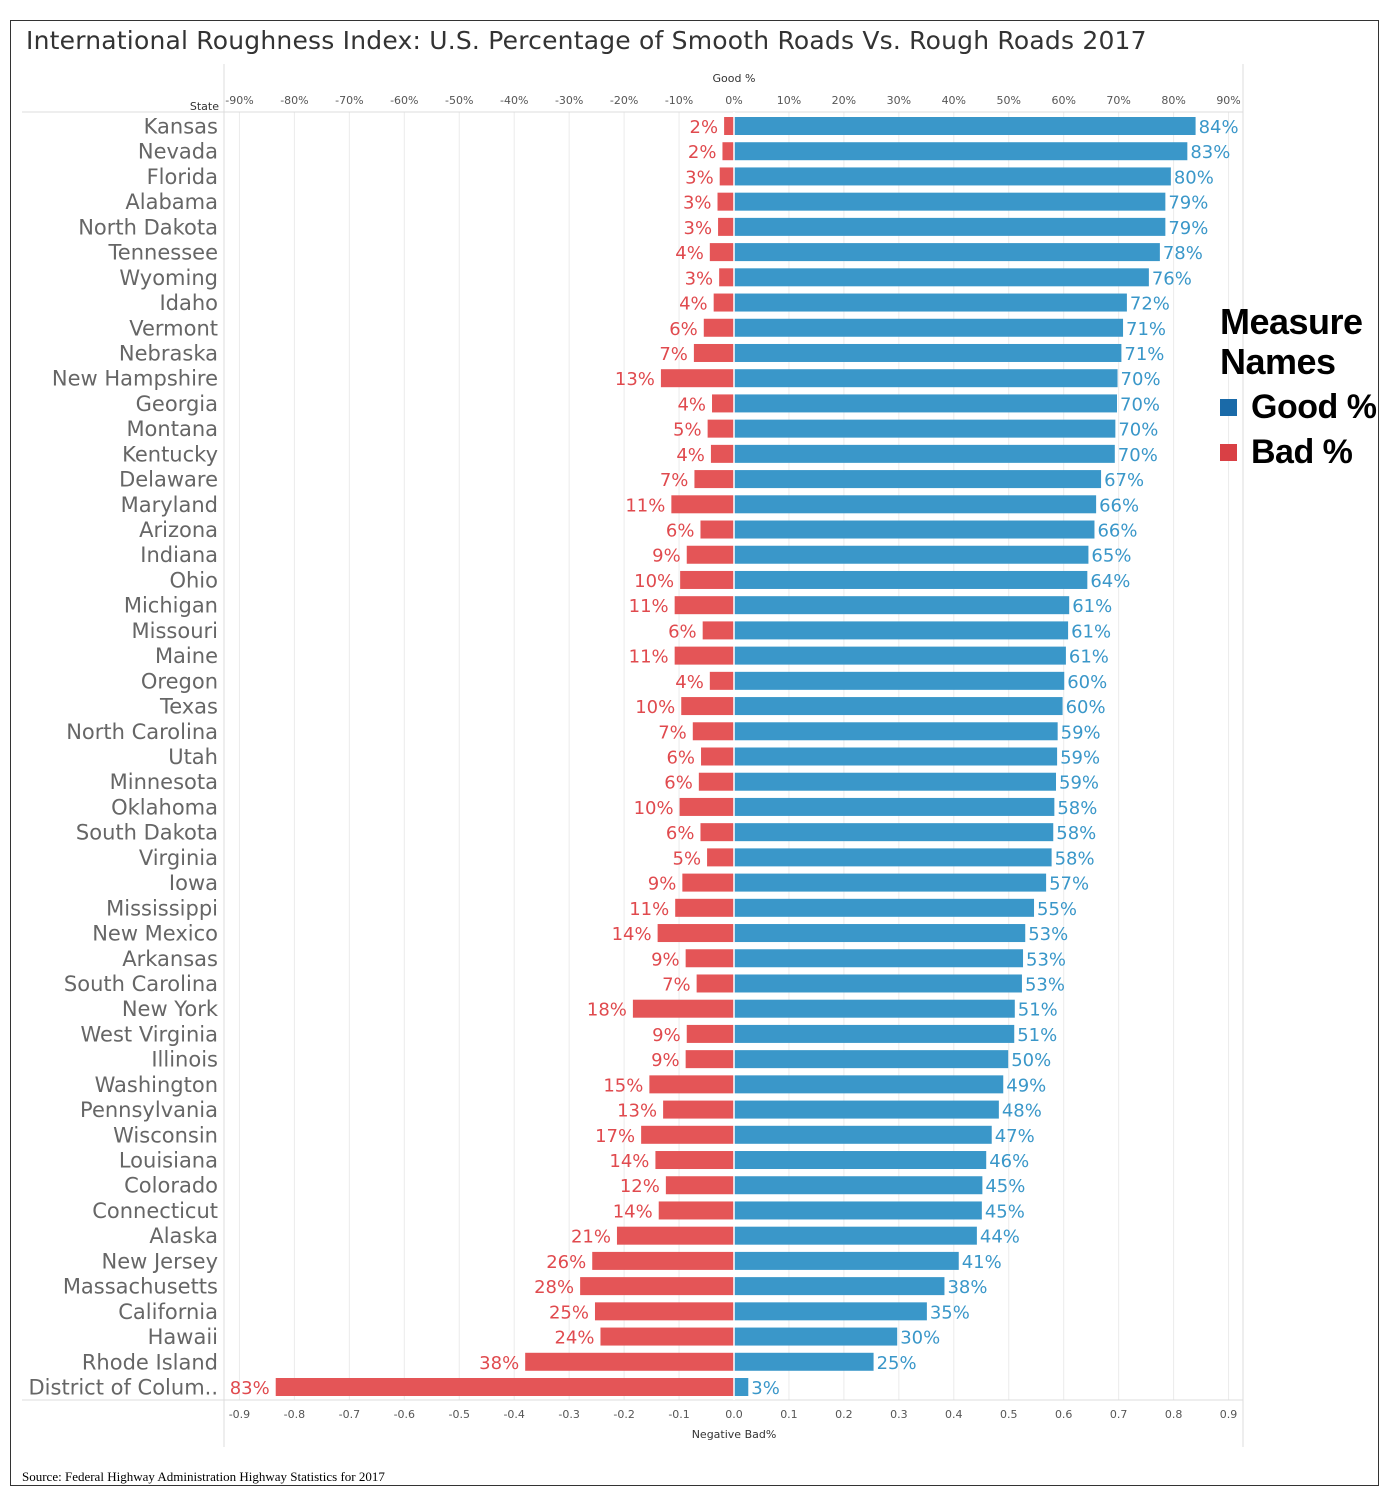 The height and width of the screenshot is (1498, 1383). What do you see at coordinates (1015, 1136) in the screenshot?
I see `good-value-label: 47%` at bounding box center [1015, 1136].